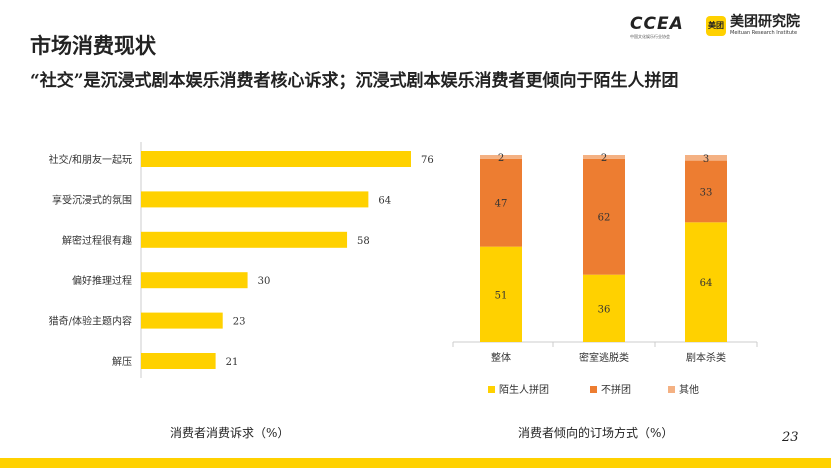  I want to click on footer-strip, so click(415, 463).